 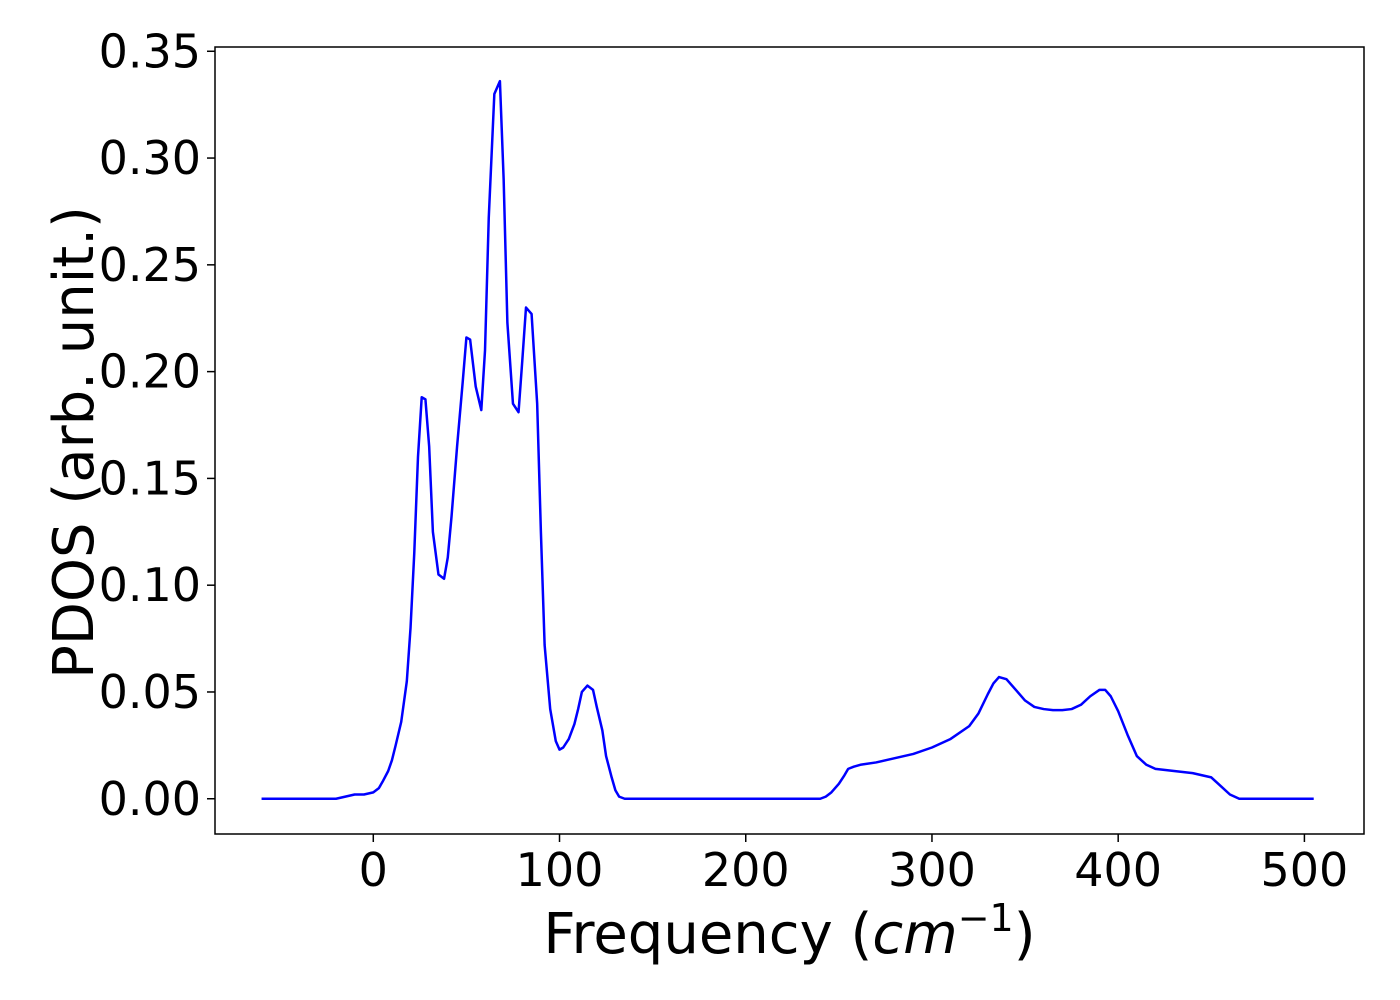 What do you see at coordinates (373, 870) in the screenshot?
I see `x-tick-label: 0` at bounding box center [373, 870].